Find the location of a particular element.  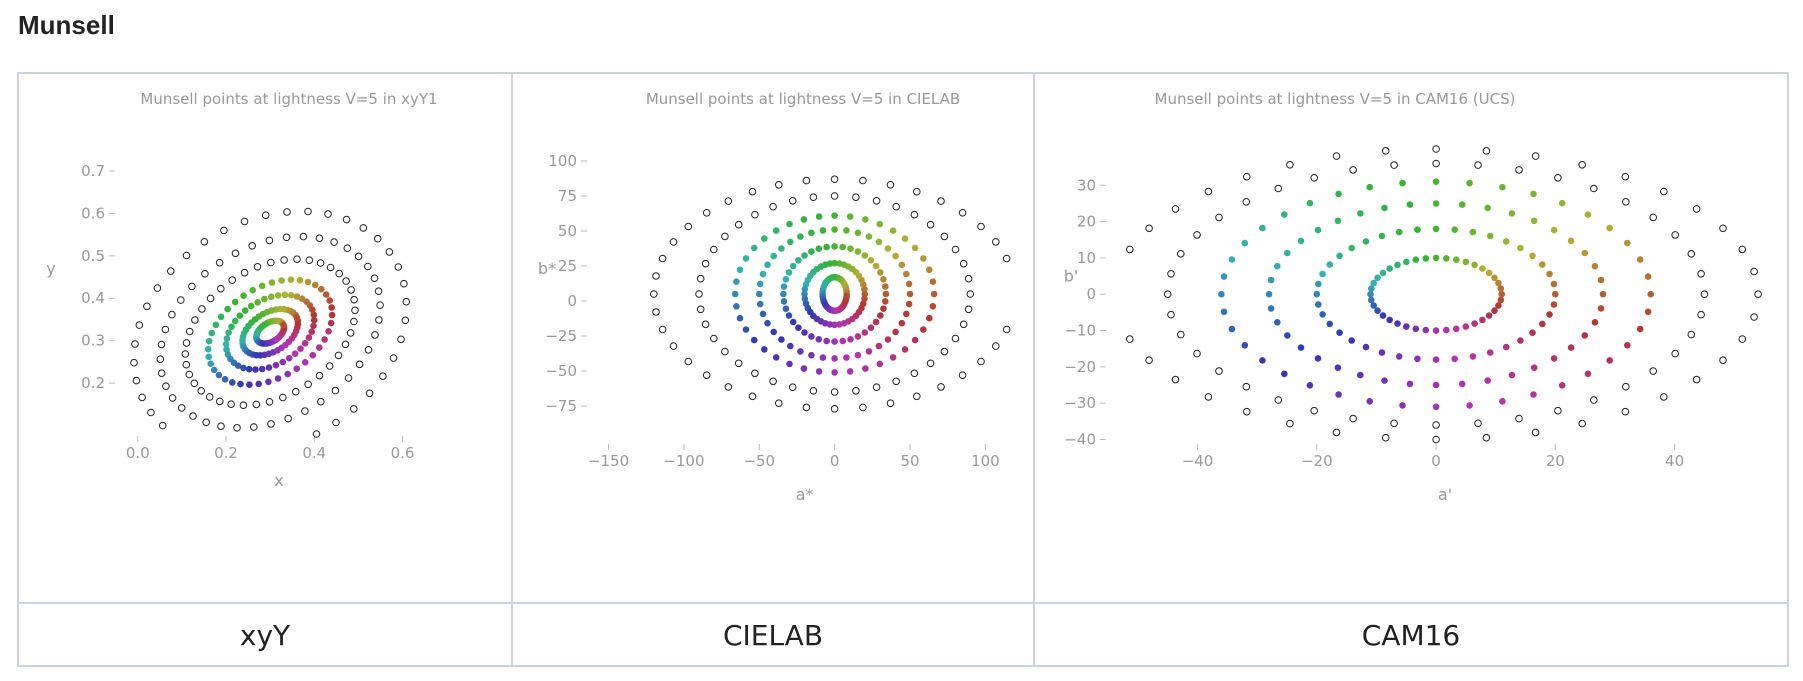

x-tick-label: 40 is located at coordinates (1674, 461).